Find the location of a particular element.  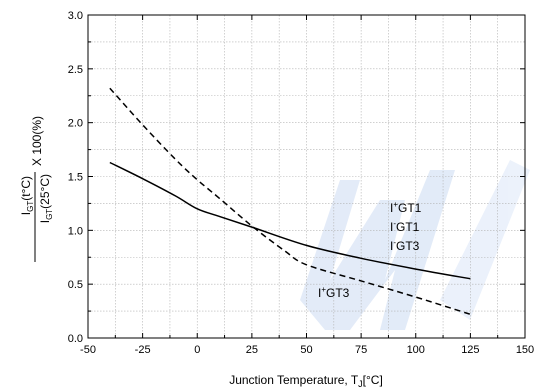

y-tick-label: 3.0 is located at coordinates (75, 16).